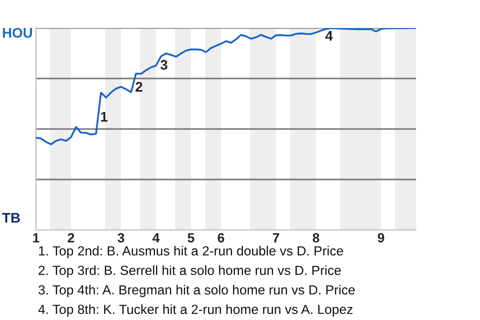 Image resolution: width=480 pixels, height=320 pixels. I want to click on text: 4. Top 8th: K. Tucker hit a 2-run home run vs A. Lopez, so click(195, 310).